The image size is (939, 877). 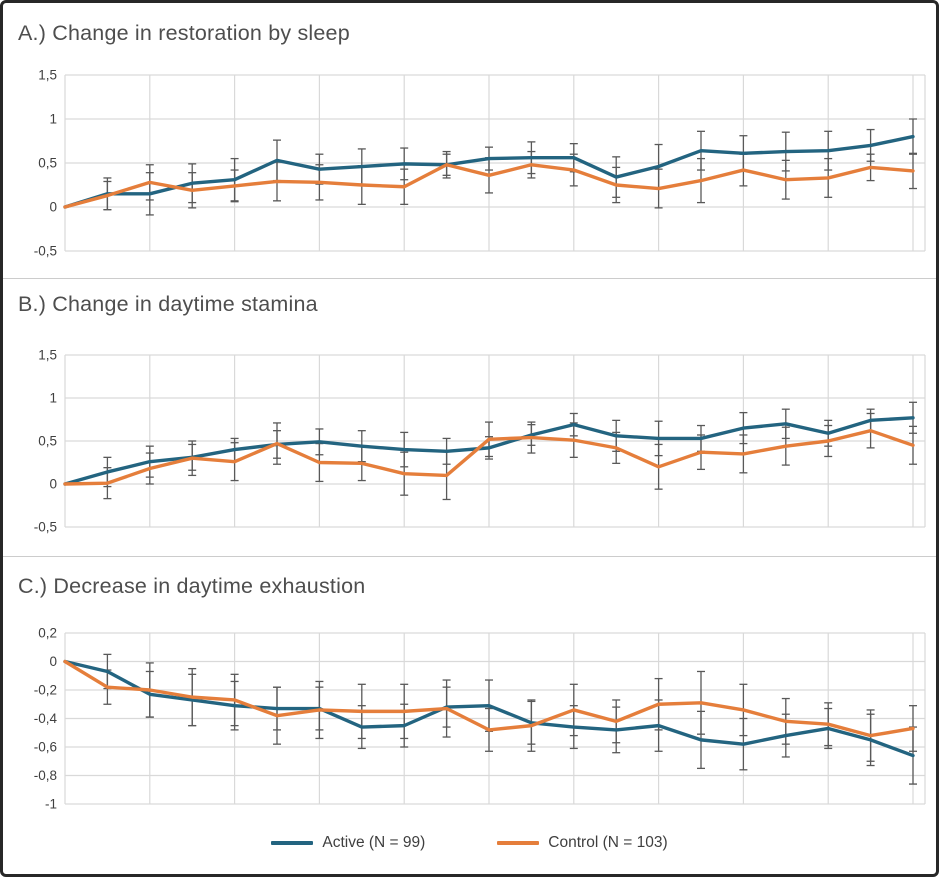 I want to click on panel-a-title: A.) Change in restoration by sleep, so click(x=184, y=33).